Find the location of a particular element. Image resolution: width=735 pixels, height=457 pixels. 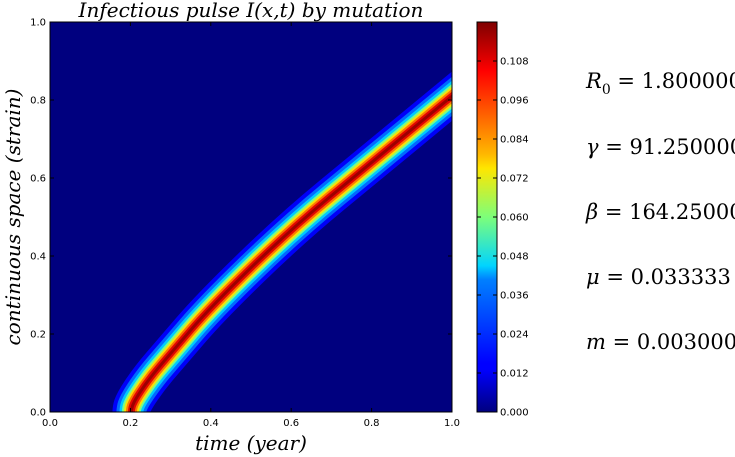

chart-title: Infectious pulse I(x,t) by mutation is located at coordinates (251, 11).